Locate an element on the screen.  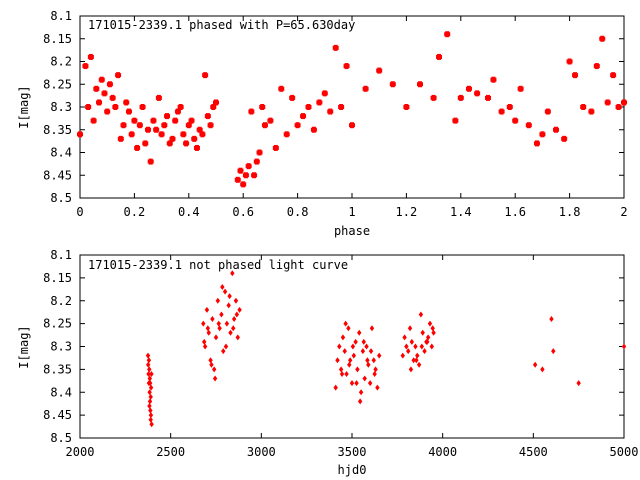
unphased-y-tick-label: 8.4 is located at coordinates (61, 392).